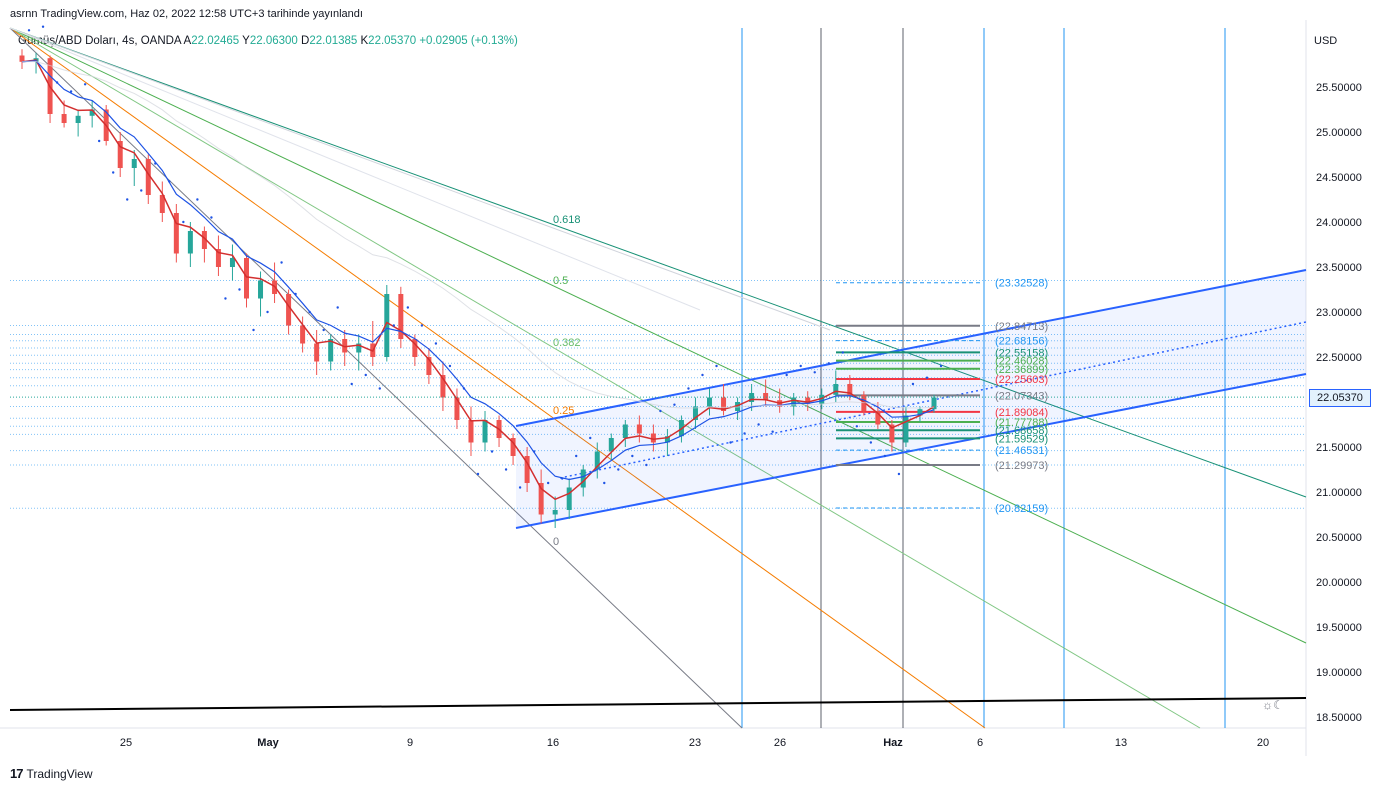 This screenshot has height=791, width=1386. I want to click on horizontal-level-label: (22.07343), so click(1021, 396).